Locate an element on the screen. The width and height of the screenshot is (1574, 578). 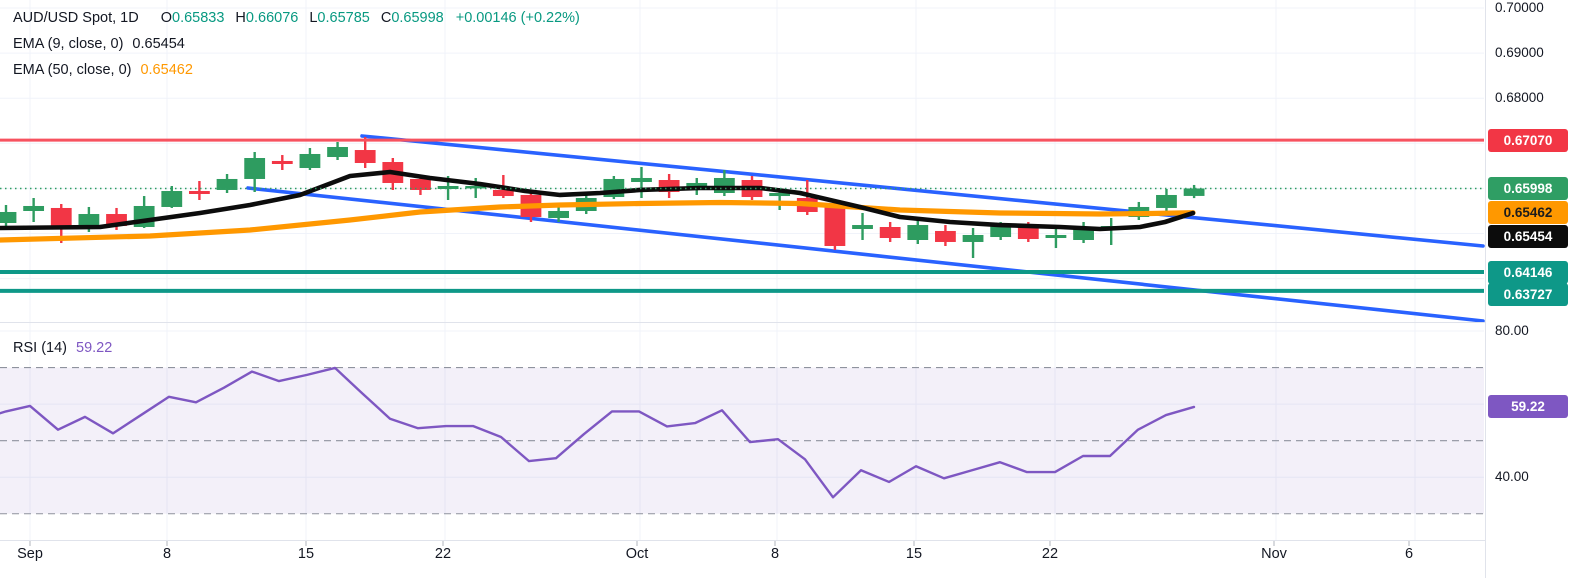
close-pair: C0.65998 is located at coordinates (412, 18).